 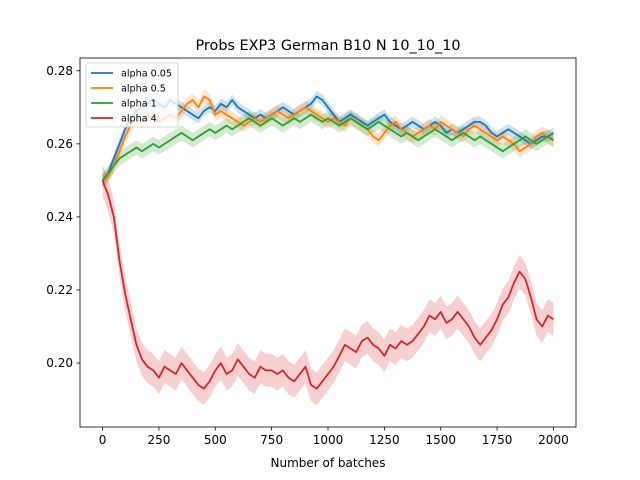 What do you see at coordinates (158, 440) in the screenshot?
I see `x-tick-label: 250` at bounding box center [158, 440].